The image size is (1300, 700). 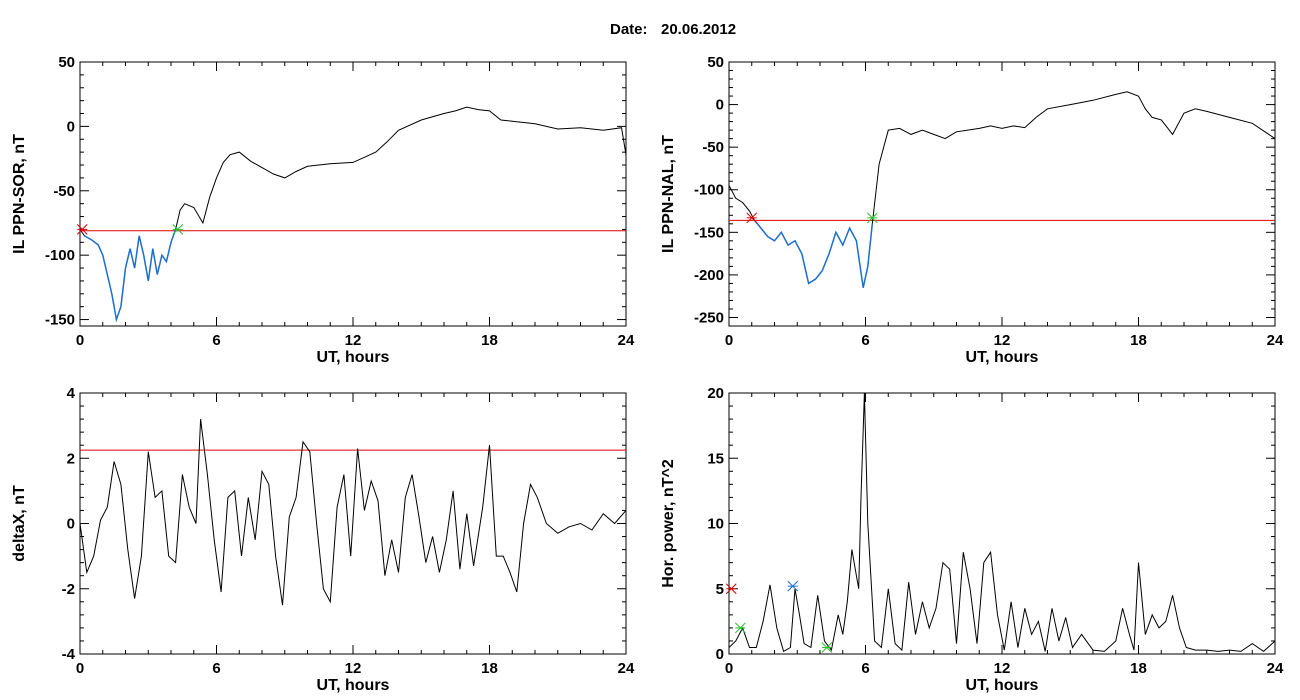 I want to click on y-axis-label: deltaX, nT, so click(x=19, y=523).